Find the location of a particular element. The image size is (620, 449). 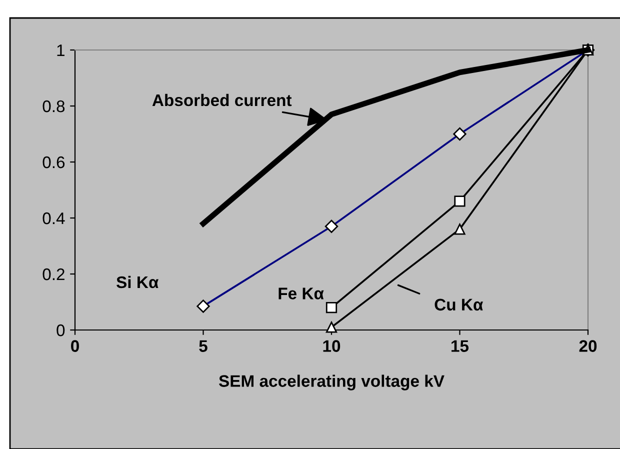

y-tick-label: 0.8 is located at coordinates (53, 106).